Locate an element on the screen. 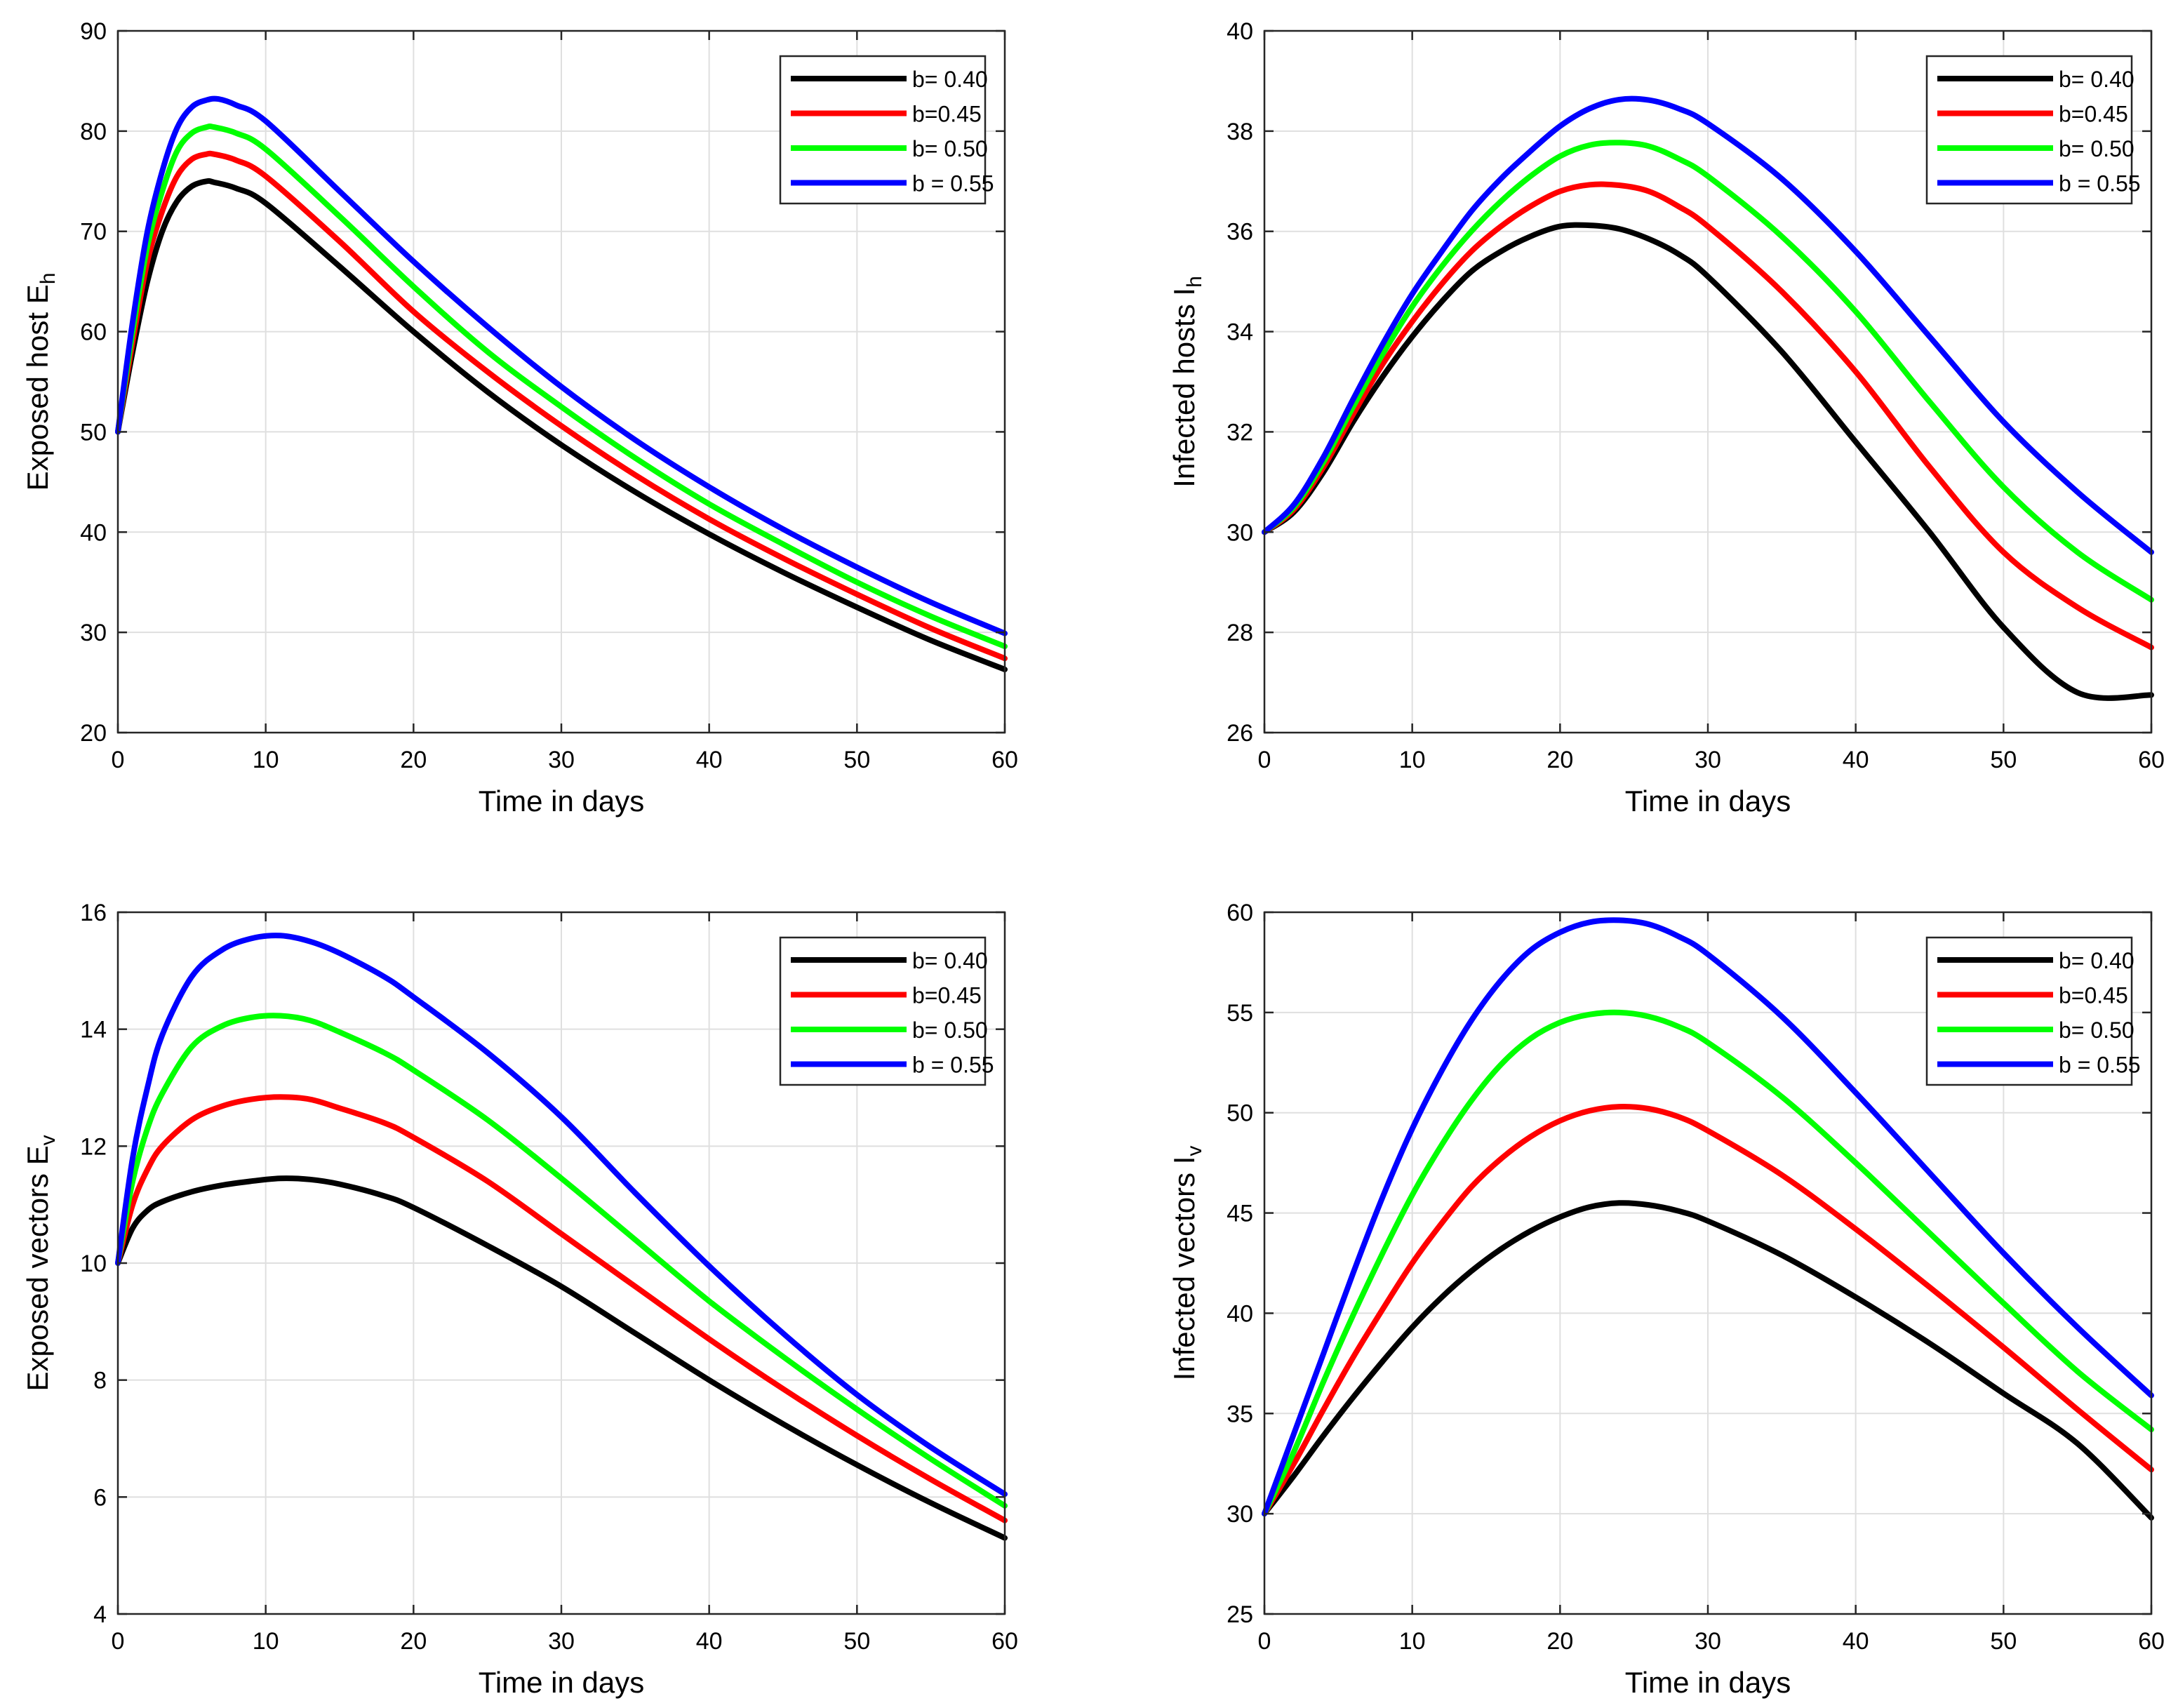 The image size is (2178, 1708). y-axis-label-main: Exposed host E is located at coordinates (37, 387).